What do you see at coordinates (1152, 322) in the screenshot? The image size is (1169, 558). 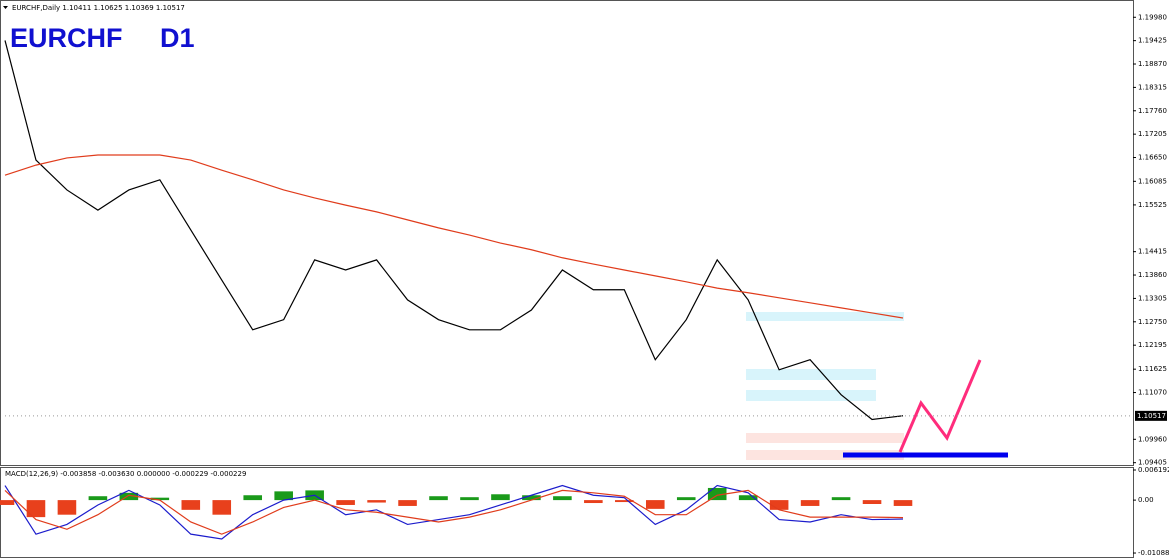 I see `y-tick-label: 1.12750` at bounding box center [1152, 322].